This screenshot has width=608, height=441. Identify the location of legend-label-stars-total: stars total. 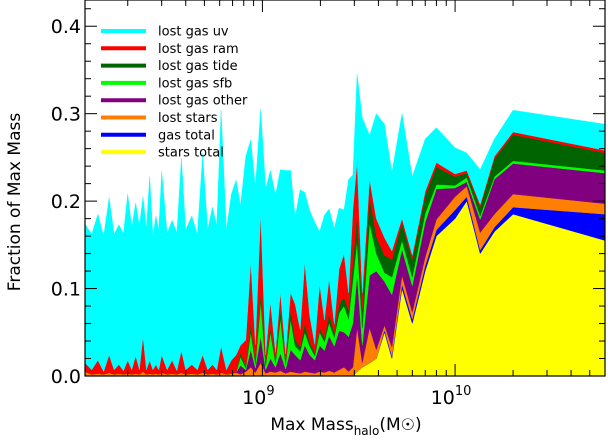
(191, 153).